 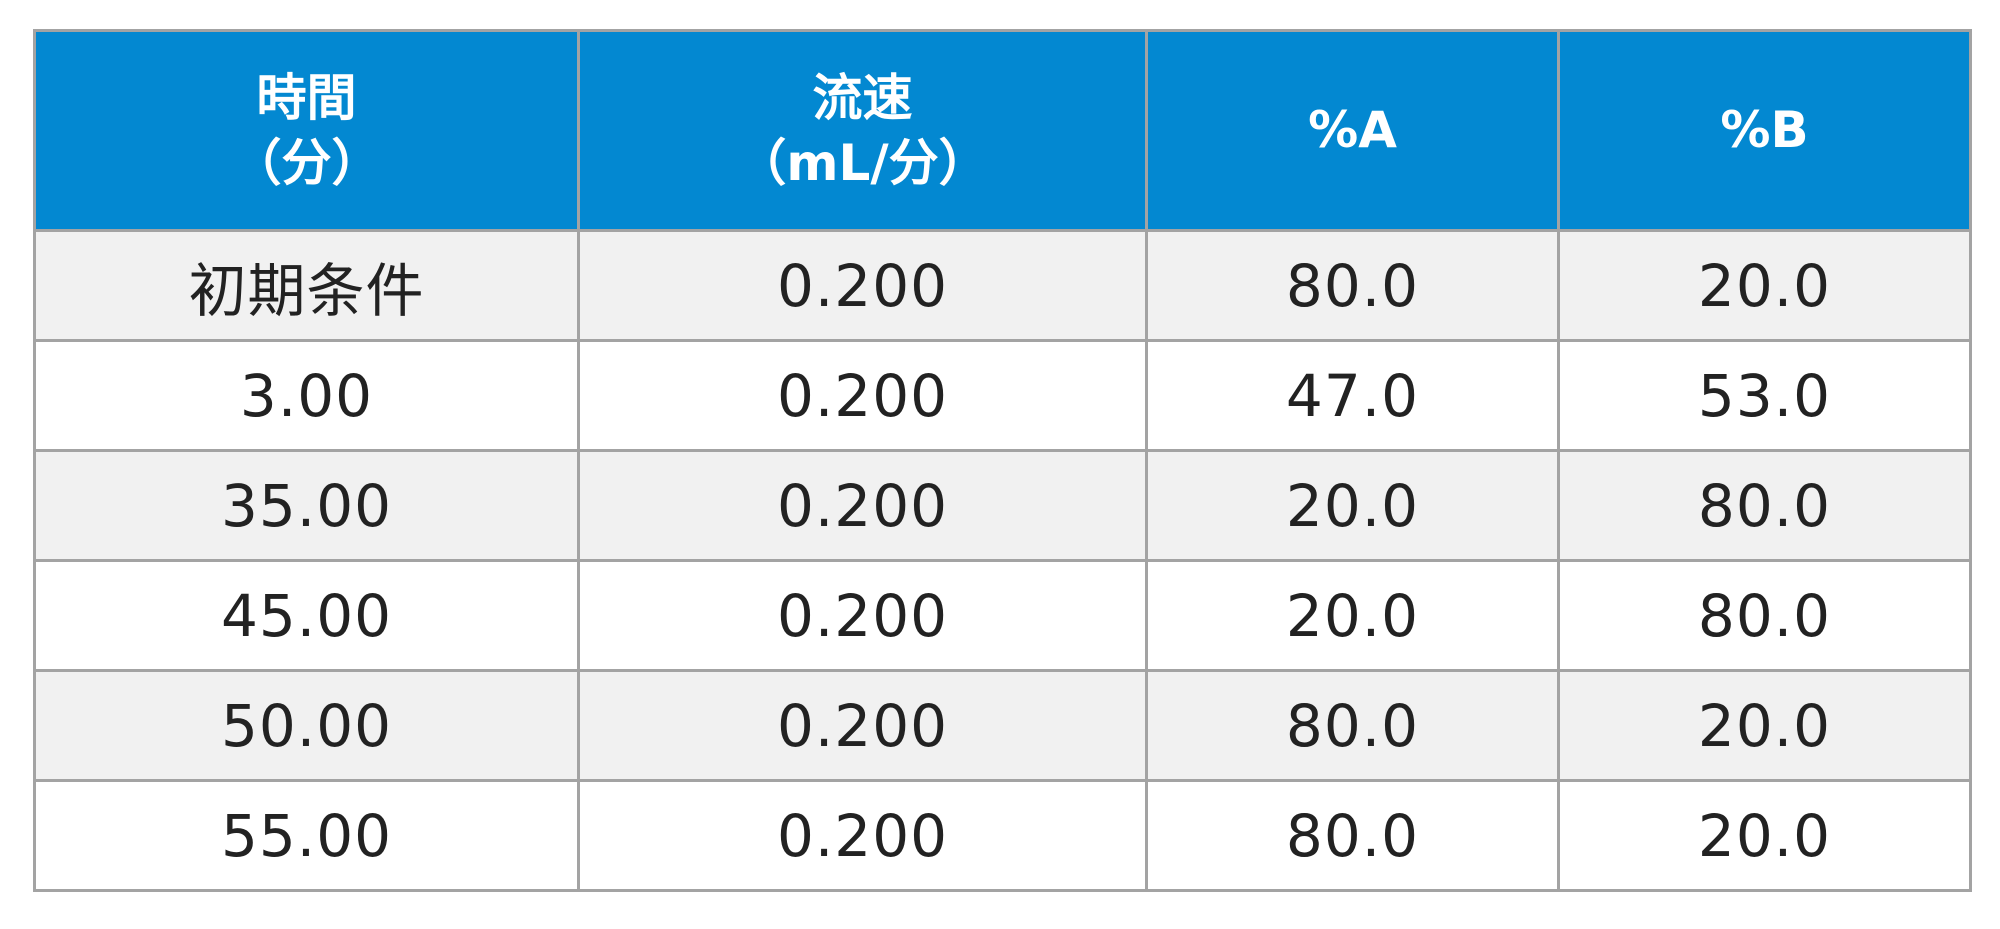 I want to click on cell-time: 3.00, so click(x=306, y=395).